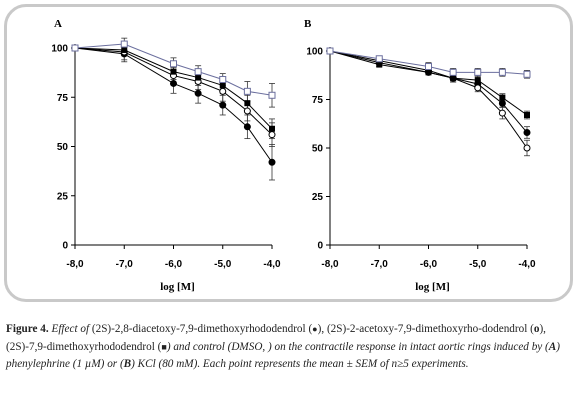 The image size is (579, 402). I want to click on caption-segment: (2S)-7,9-dimethoxyrhododendrol, so click(82, 346).